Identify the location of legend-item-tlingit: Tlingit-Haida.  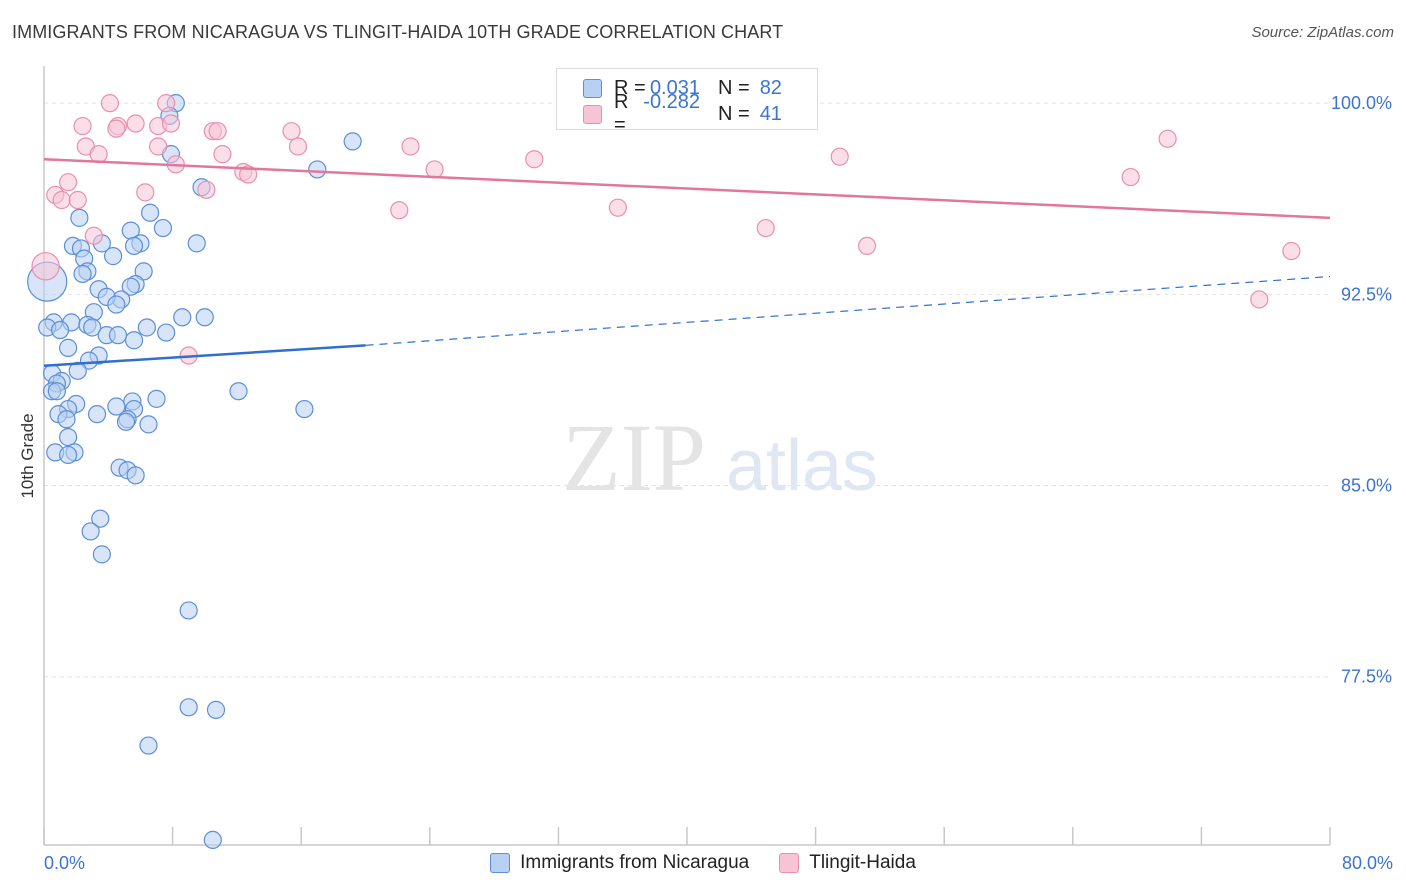
(847, 863).